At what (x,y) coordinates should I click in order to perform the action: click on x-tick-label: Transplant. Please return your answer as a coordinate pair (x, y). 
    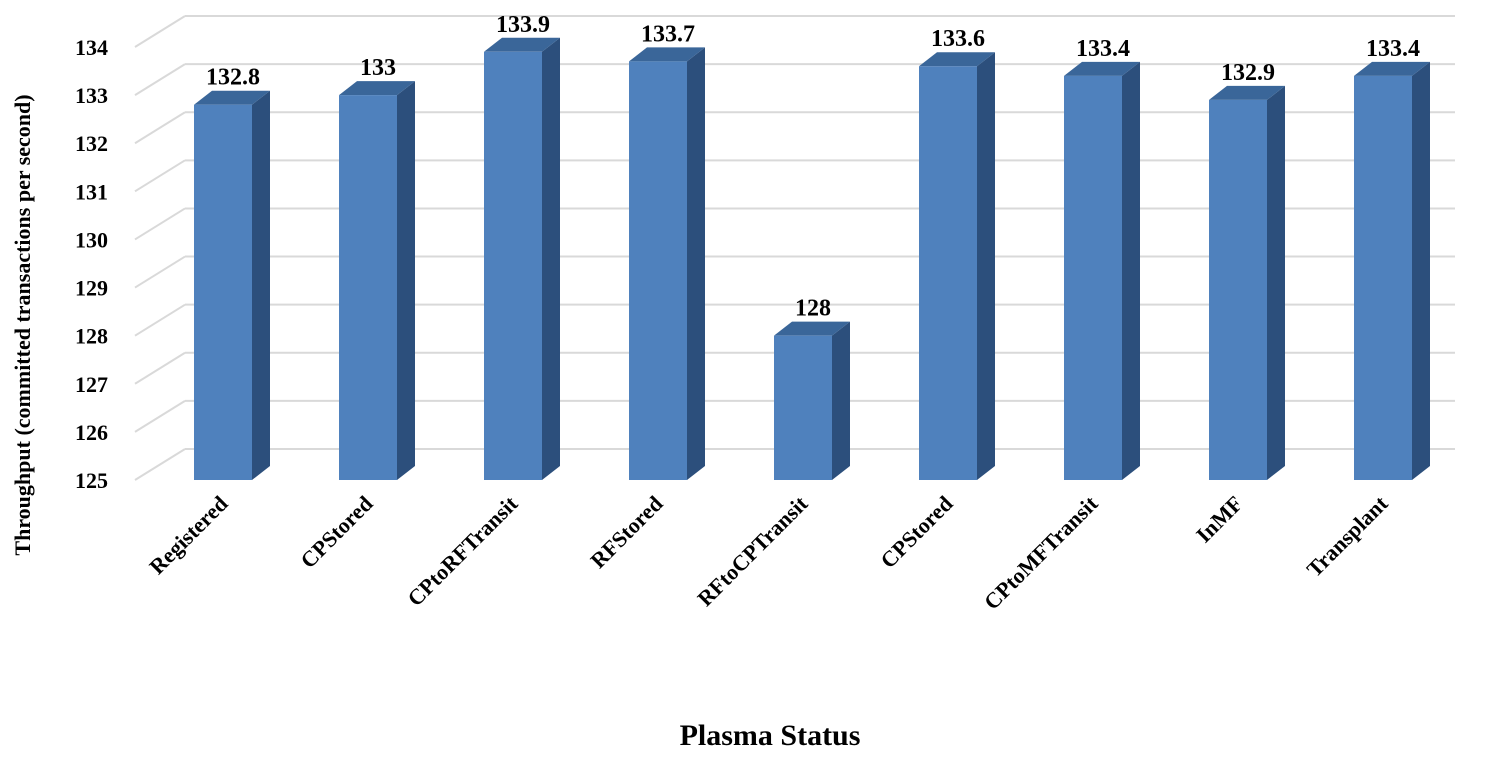
    Looking at the image, I should click on (1347, 535).